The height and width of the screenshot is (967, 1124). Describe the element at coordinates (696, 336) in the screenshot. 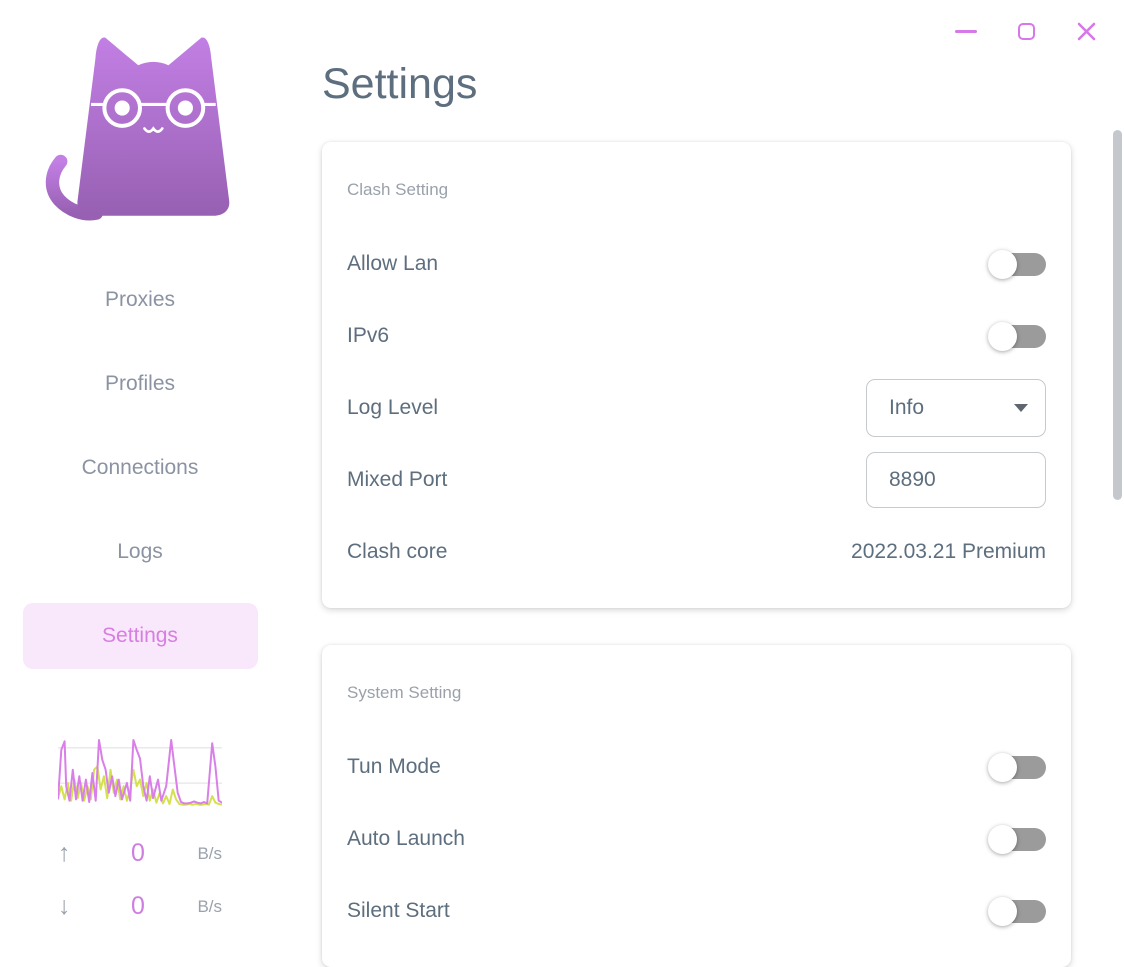

I see `ipv6-row: IPv6` at that location.